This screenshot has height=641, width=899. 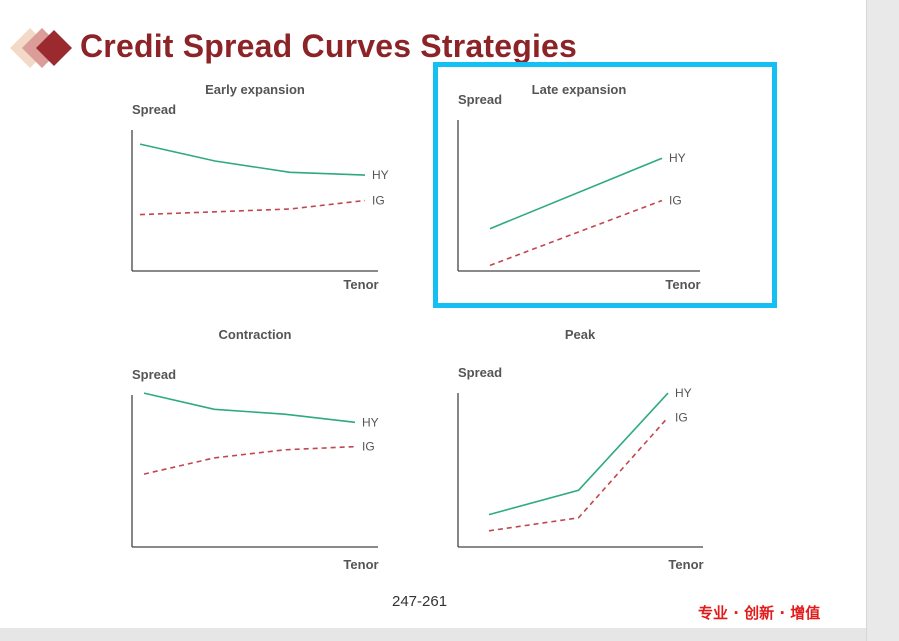 What do you see at coordinates (579, 89) in the screenshot?
I see `chart-title: Late expansion` at bounding box center [579, 89].